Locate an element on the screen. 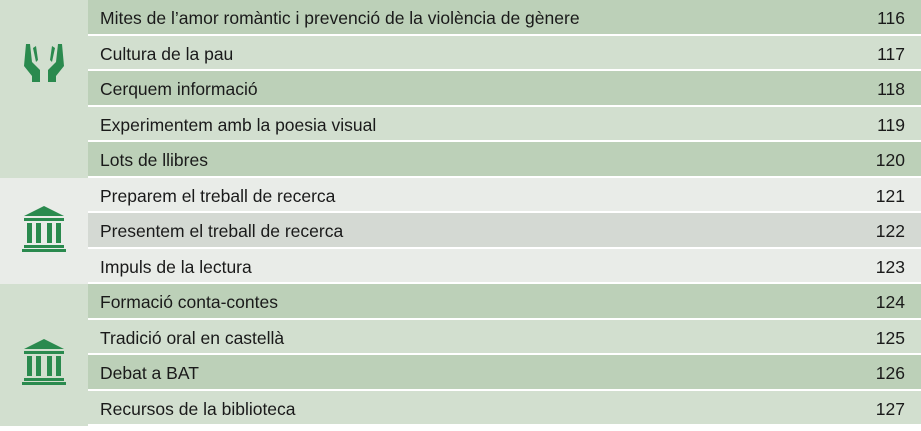  toc-row: Formació conta-contes 124 is located at coordinates (504, 301).